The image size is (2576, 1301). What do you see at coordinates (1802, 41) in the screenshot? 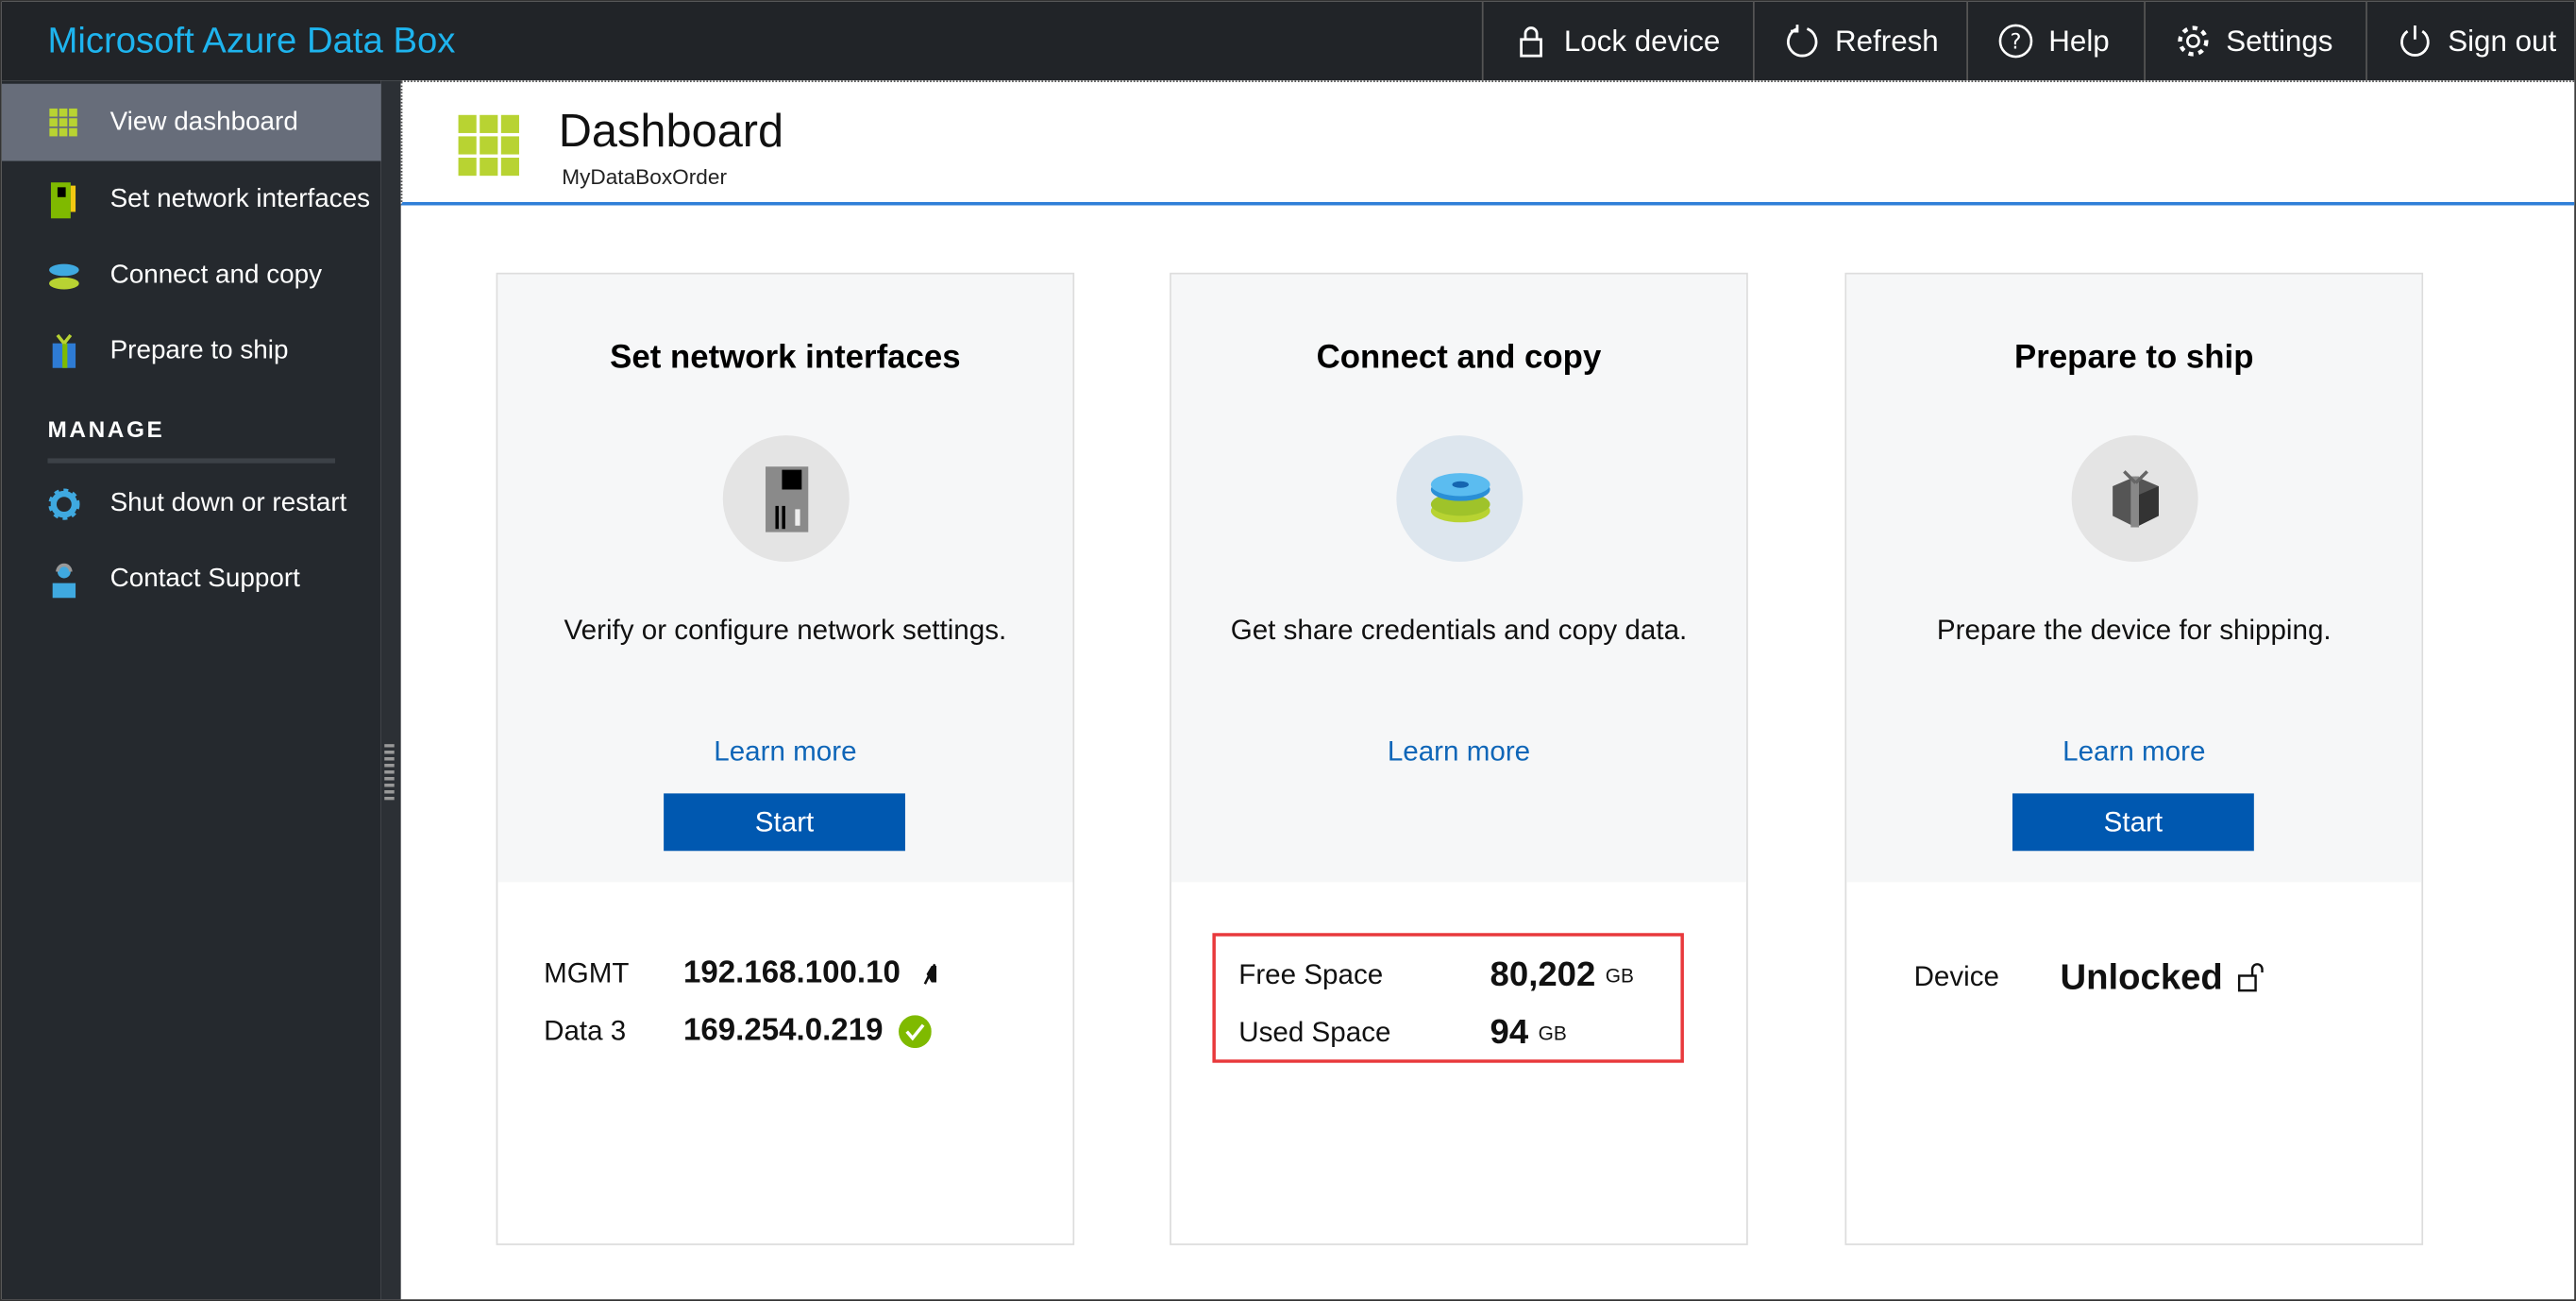
I see `refresh-icon` at bounding box center [1802, 41].